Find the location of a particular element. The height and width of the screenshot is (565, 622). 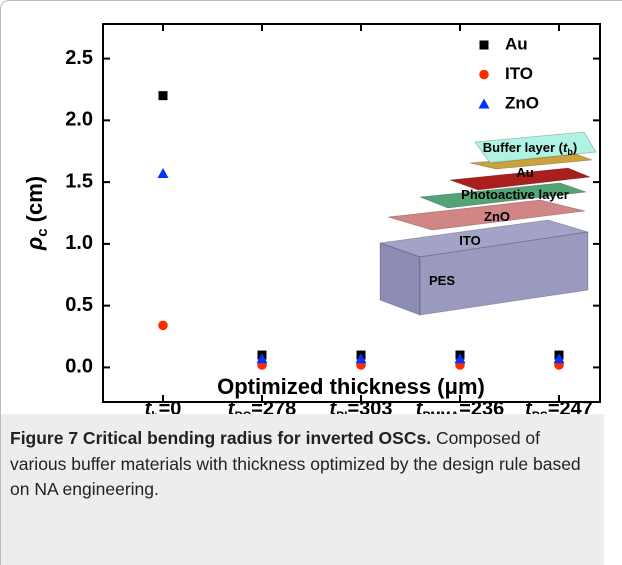

x-tick-label-text: =278 is located at coordinates (273, 406).